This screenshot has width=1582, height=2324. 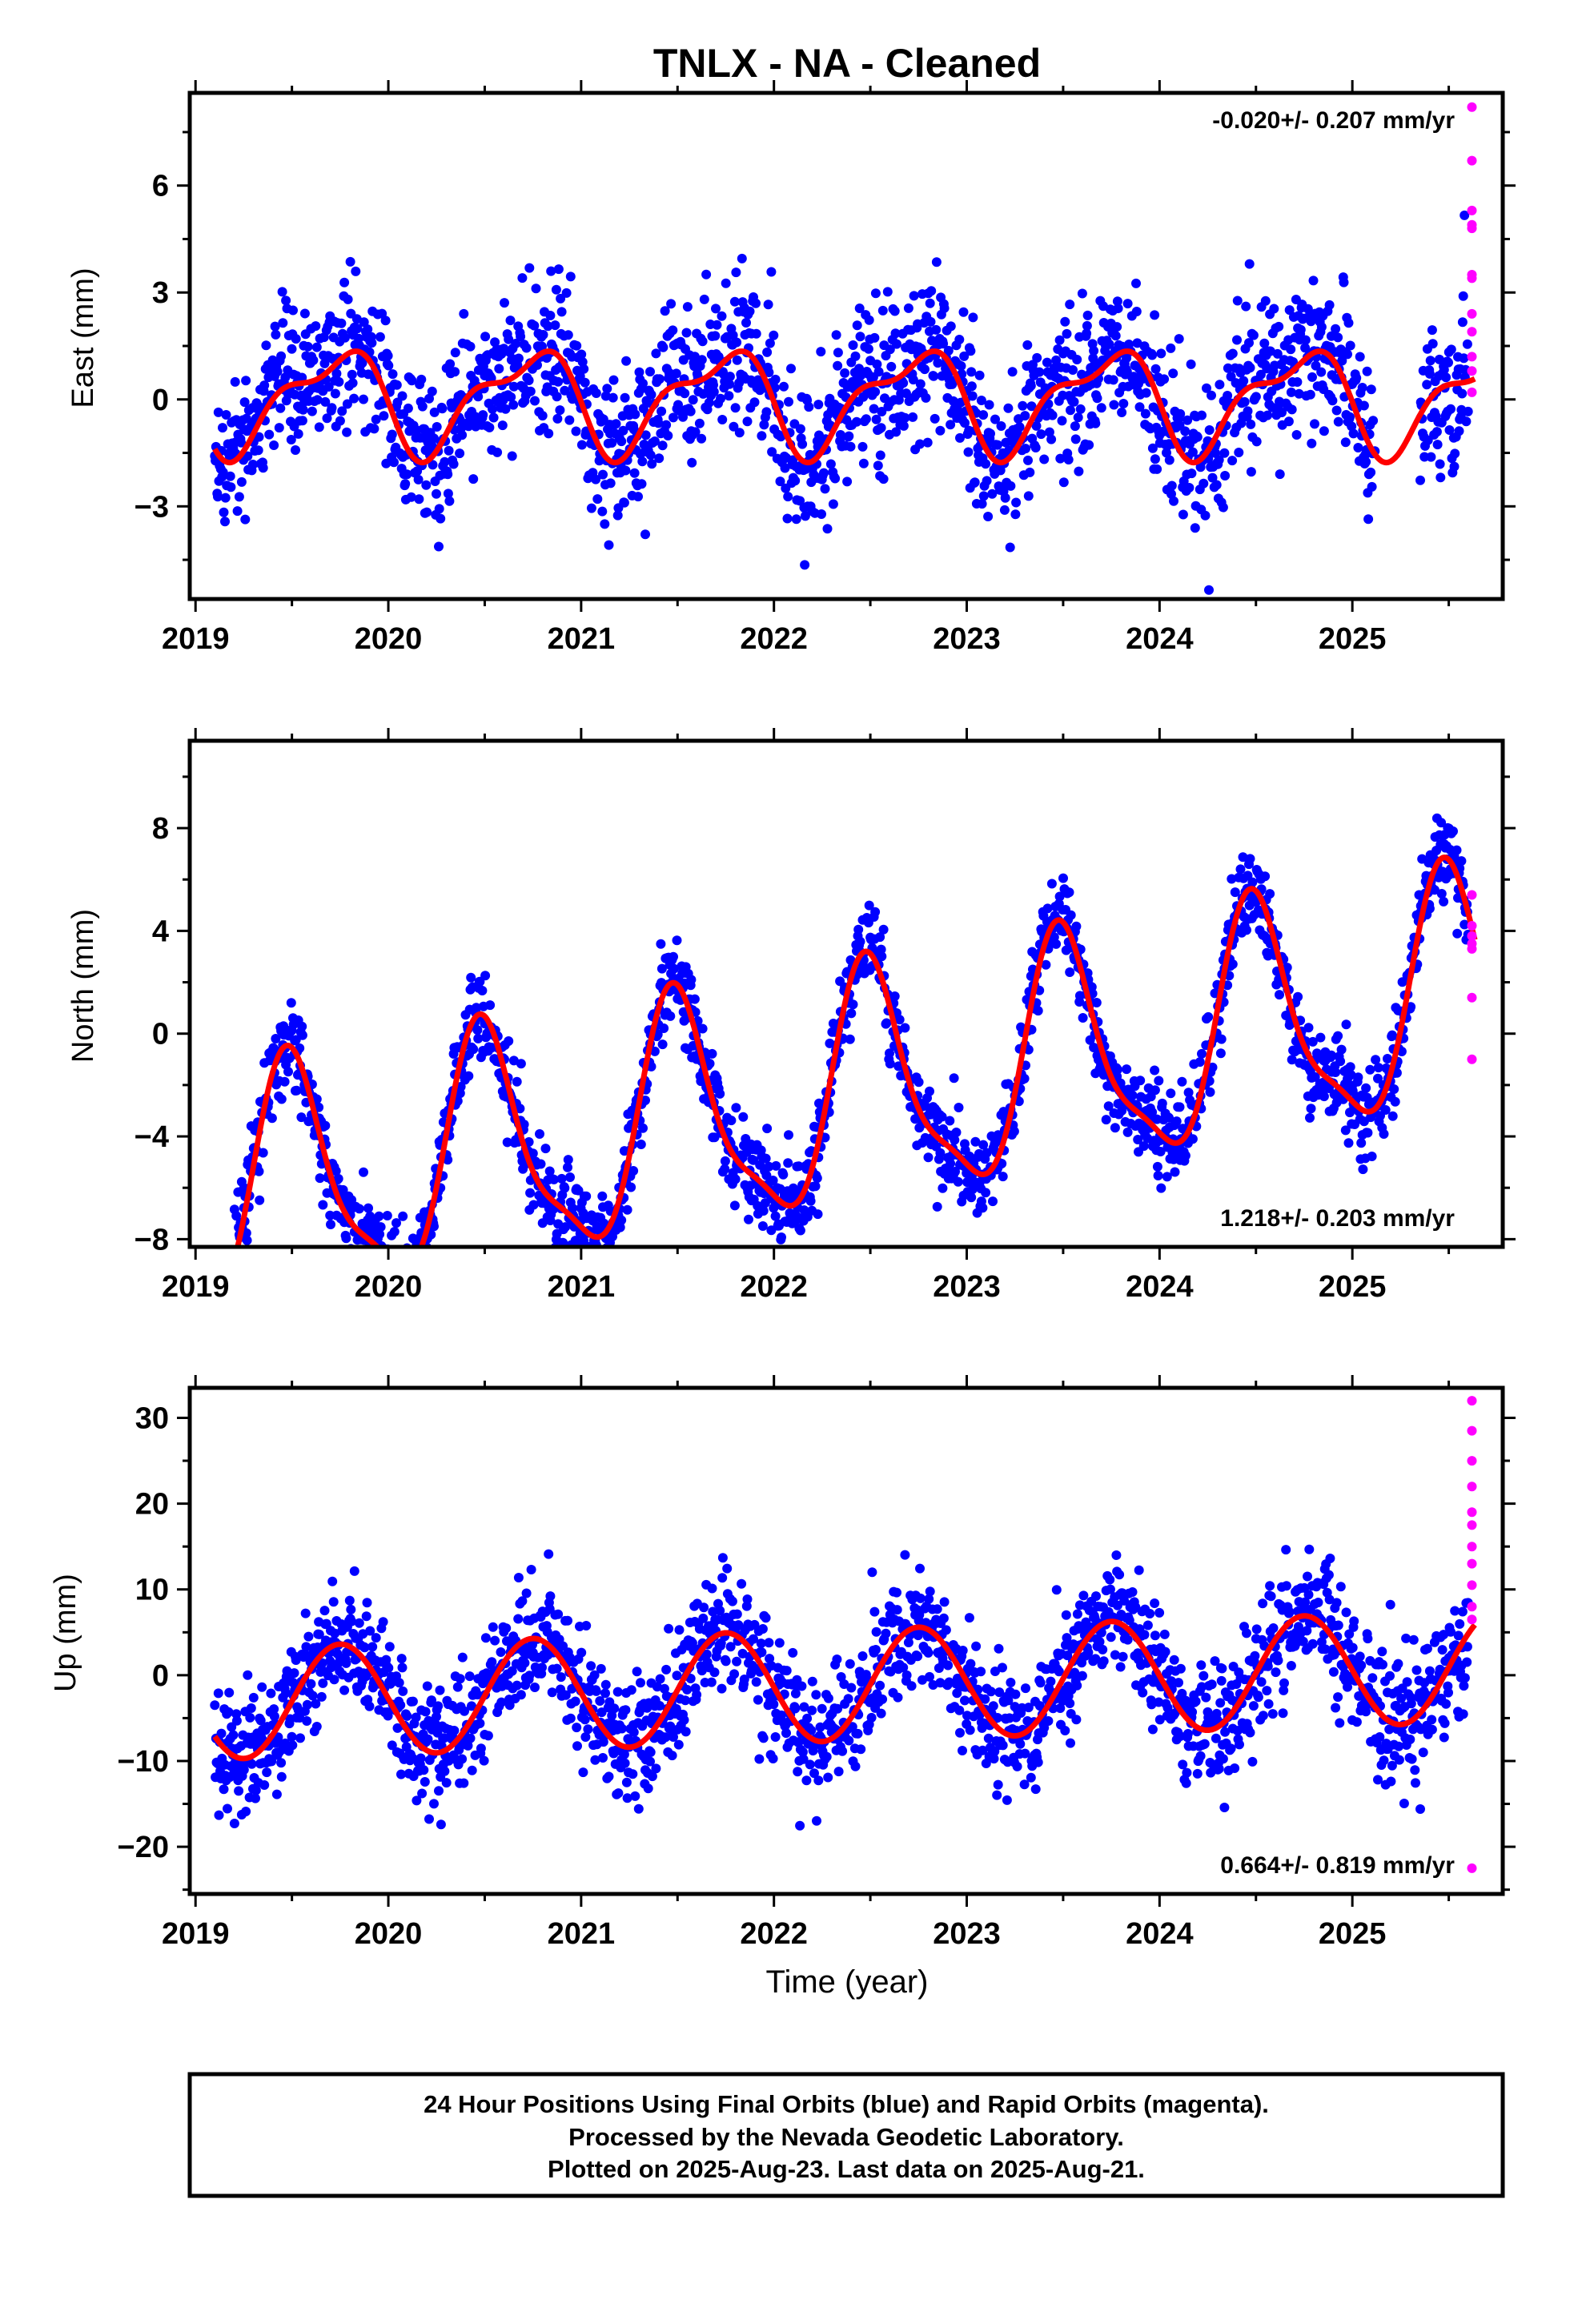 What do you see at coordinates (1353, 639) in the screenshot?
I see `east-x-tick-label: 2025` at bounding box center [1353, 639].